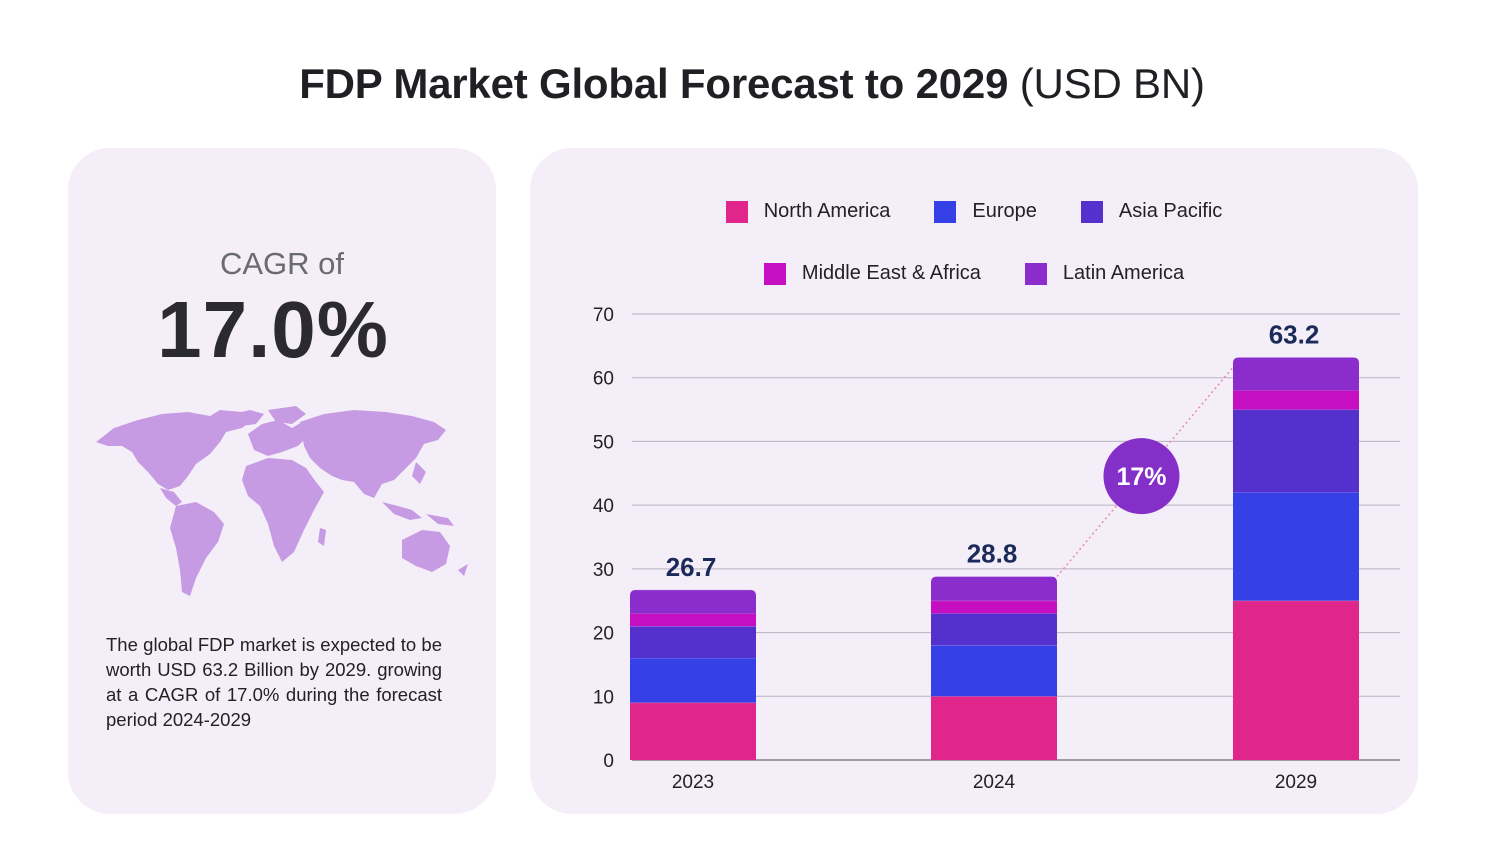 The image size is (1504, 864). Describe the element at coordinates (693, 782) in the screenshot. I see `x-tick-label: 2023` at that location.